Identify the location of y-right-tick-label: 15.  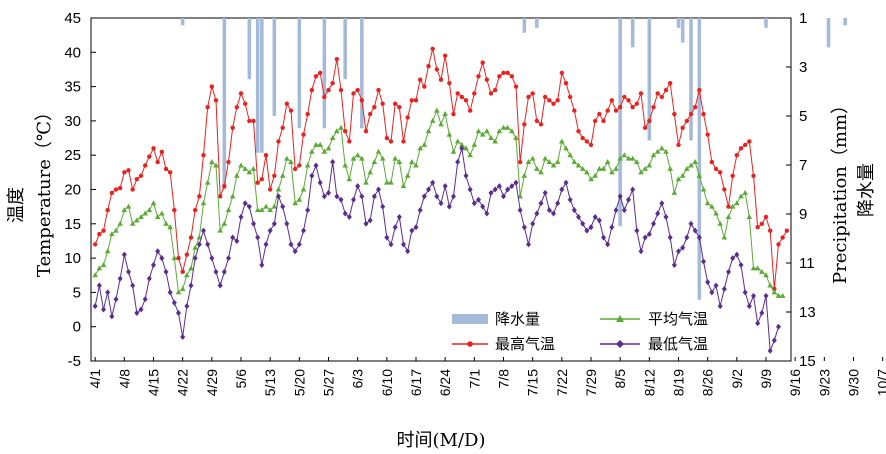
(807, 361).